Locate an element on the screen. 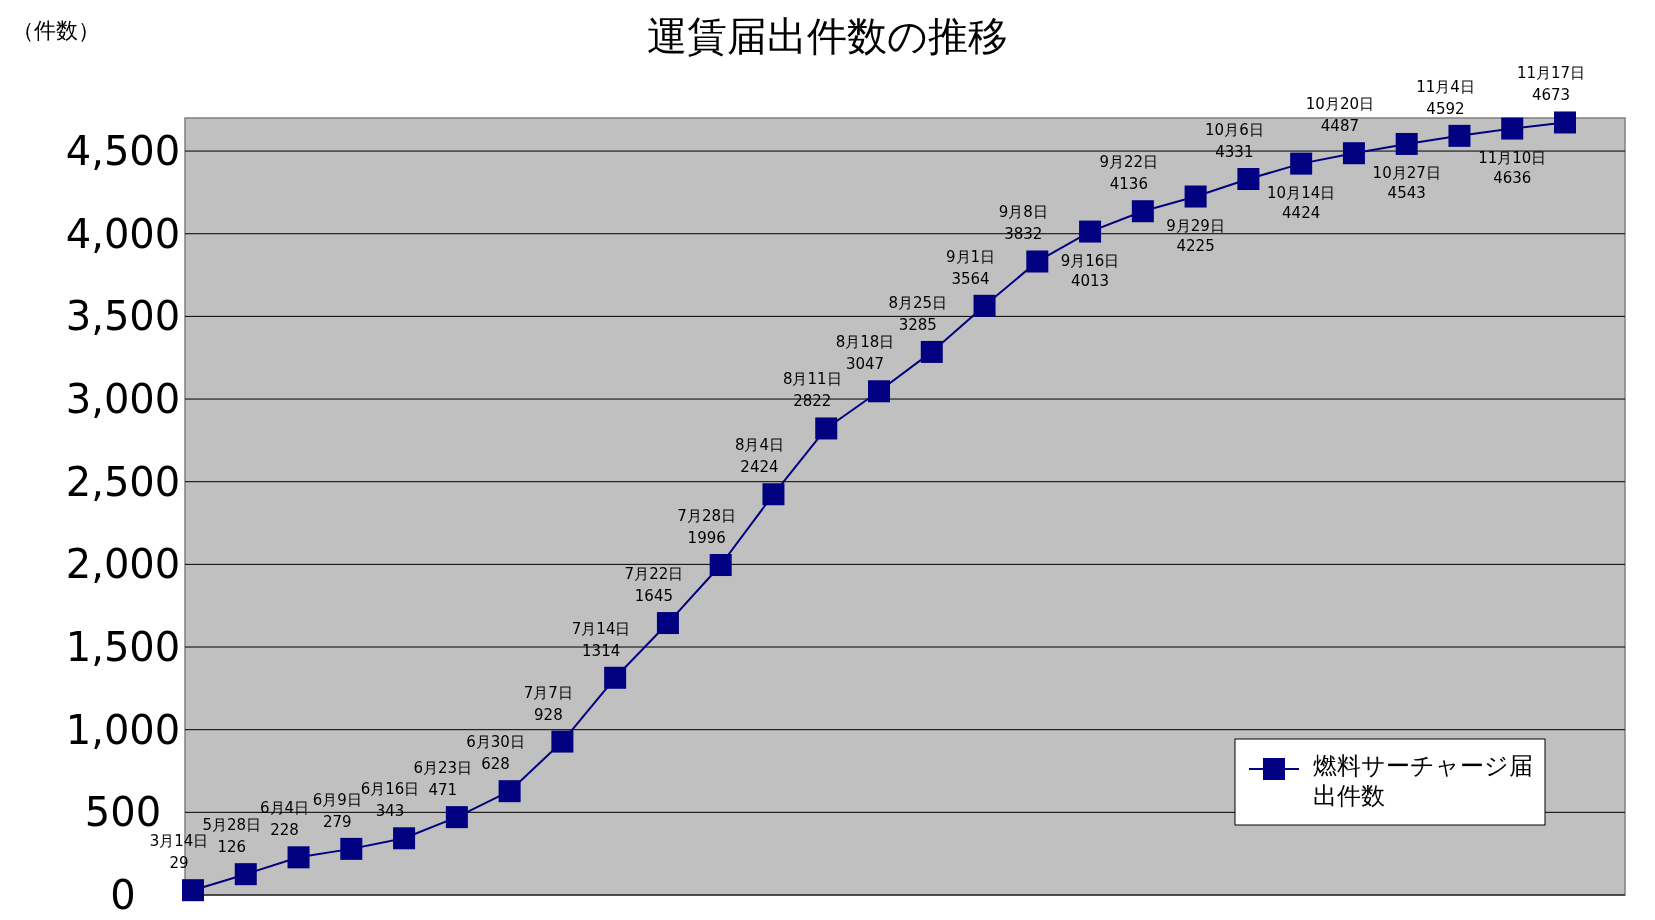  annotation: 6月30日 is located at coordinates (495, 742).